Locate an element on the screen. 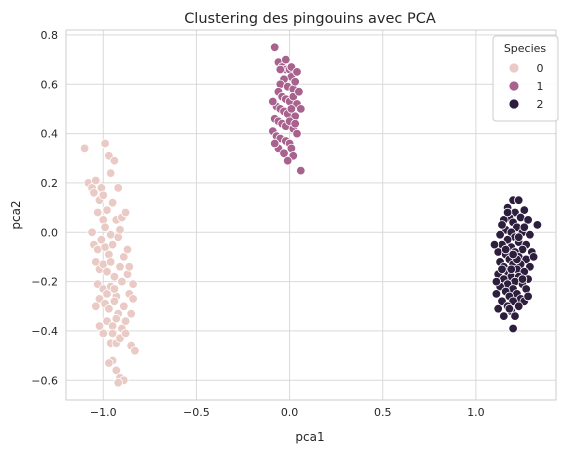 Image resolution: width=570 pixels, height=449 pixels. legend-items: 0 1 2 is located at coordinates (526, 86).